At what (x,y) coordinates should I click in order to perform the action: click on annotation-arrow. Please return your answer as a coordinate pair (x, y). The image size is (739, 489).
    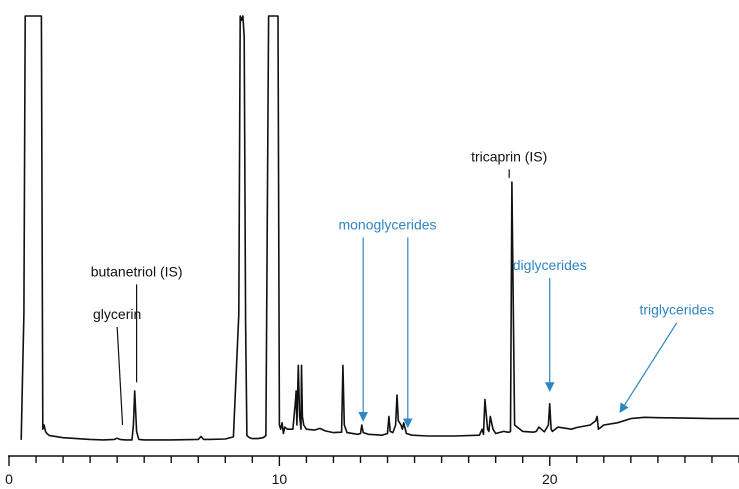
    Looking at the image, I should click on (648, 367).